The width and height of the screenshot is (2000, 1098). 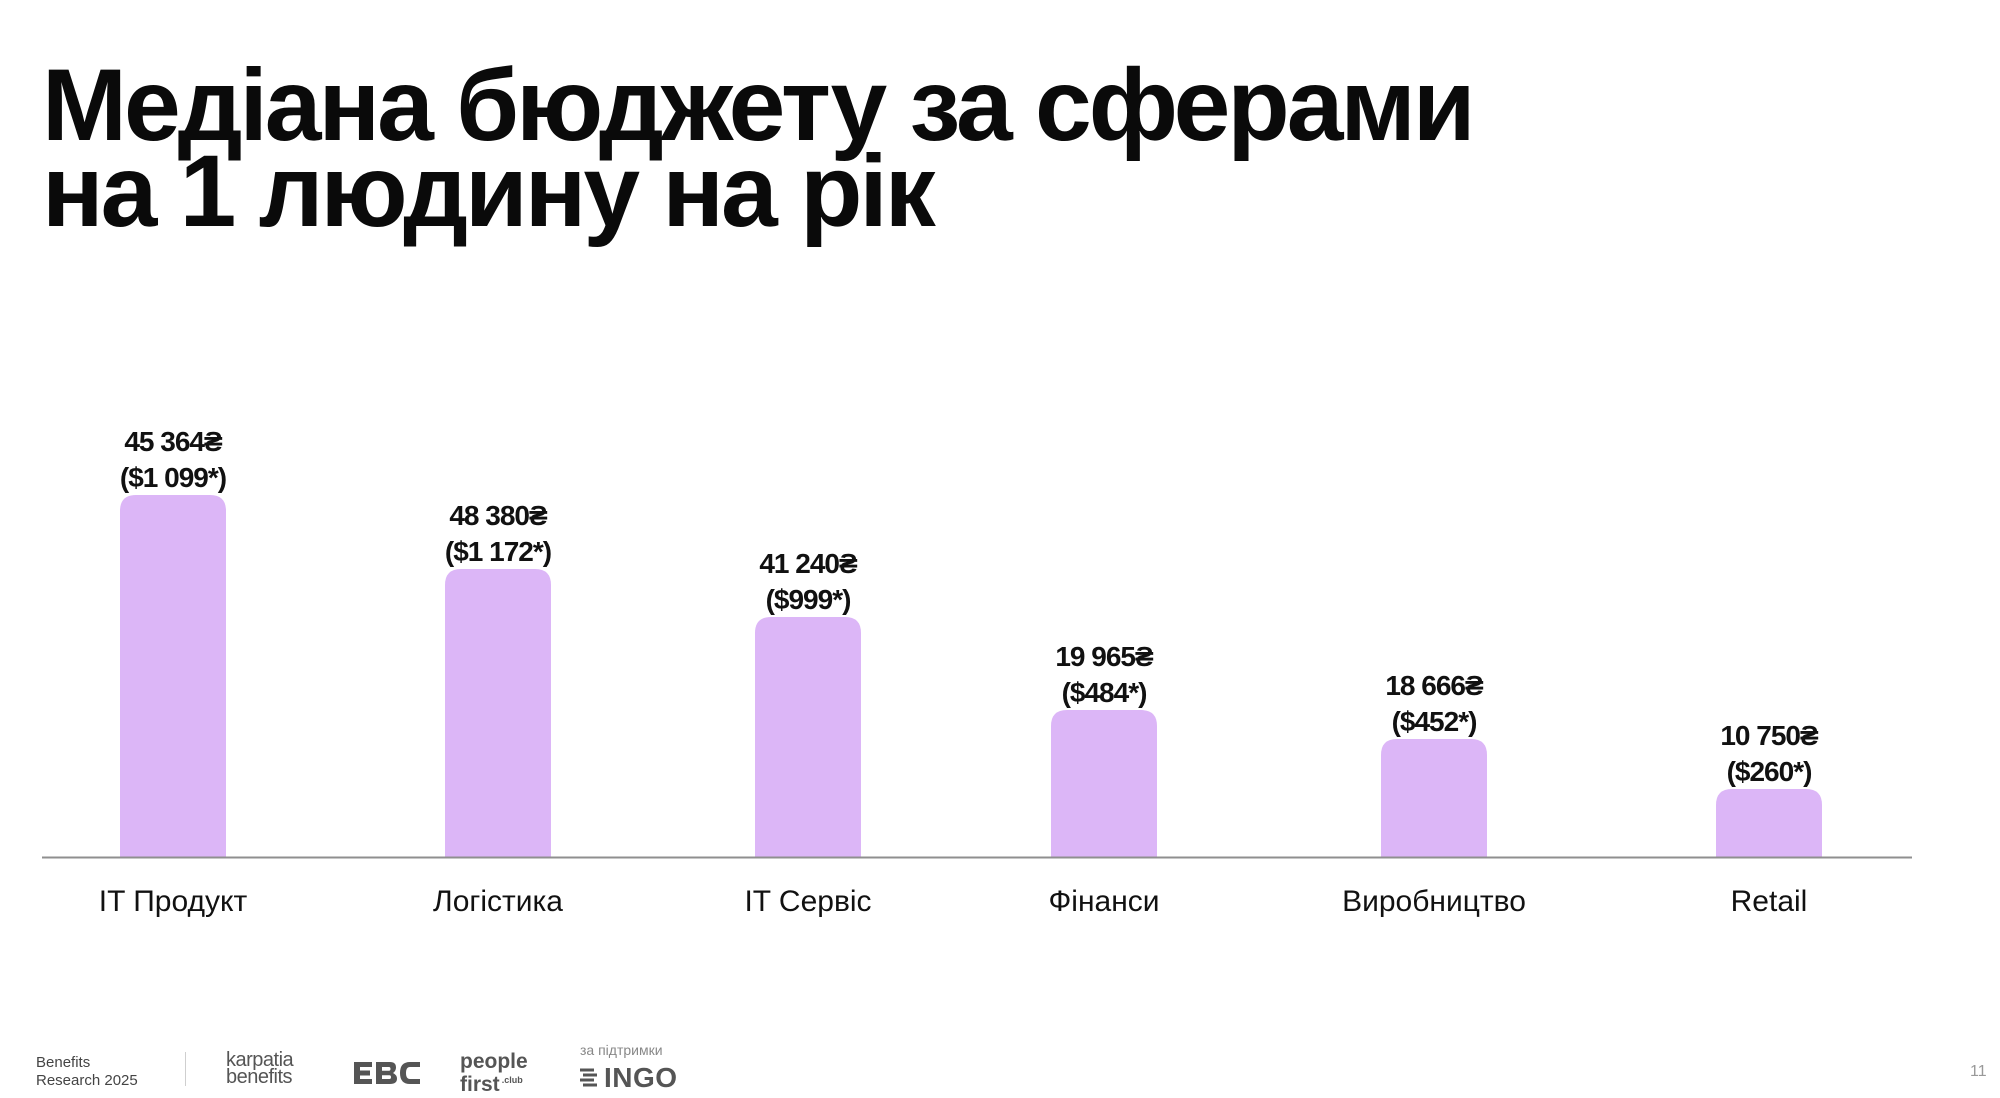 What do you see at coordinates (1434, 901) in the screenshot?
I see `category-label-5: Виробництво` at bounding box center [1434, 901].